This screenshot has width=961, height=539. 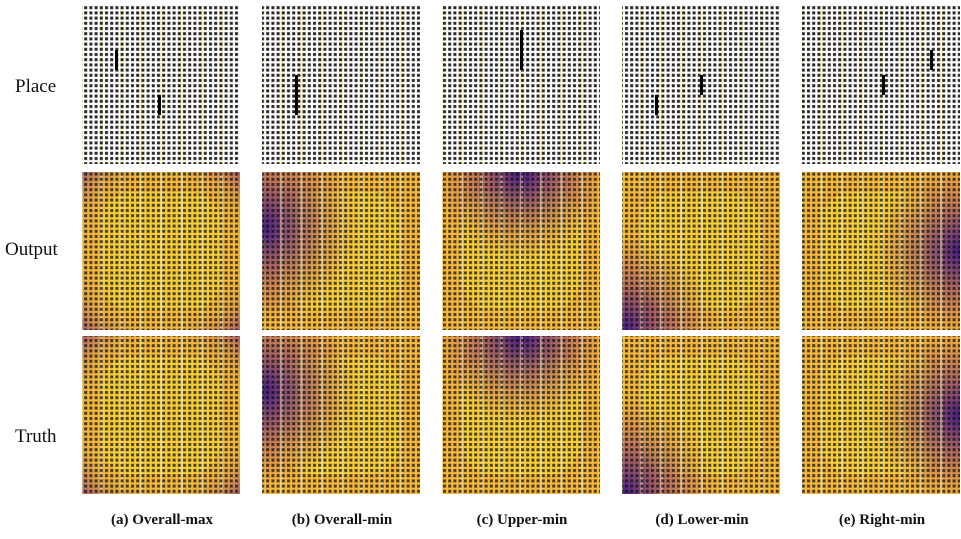 I want to click on row-label: Output, so click(x=32, y=249).